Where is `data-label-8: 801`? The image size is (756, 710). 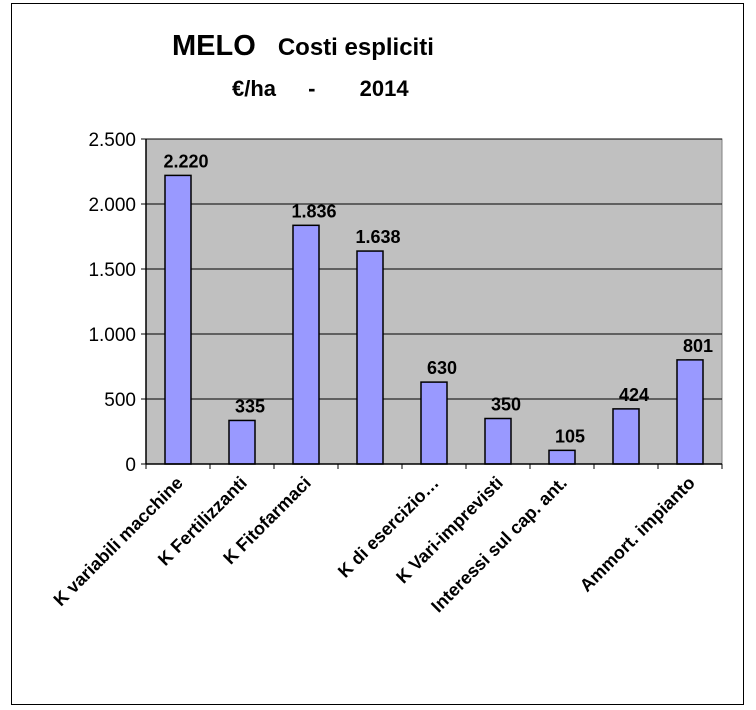 data-label-8: 801 is located at coordinates (698, 346).